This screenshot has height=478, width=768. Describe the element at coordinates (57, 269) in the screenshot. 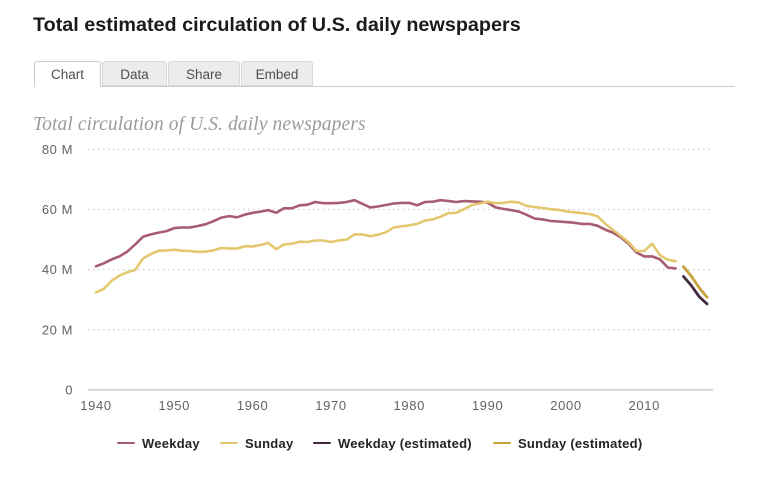

I see `svg-text: 40 M` at that location.